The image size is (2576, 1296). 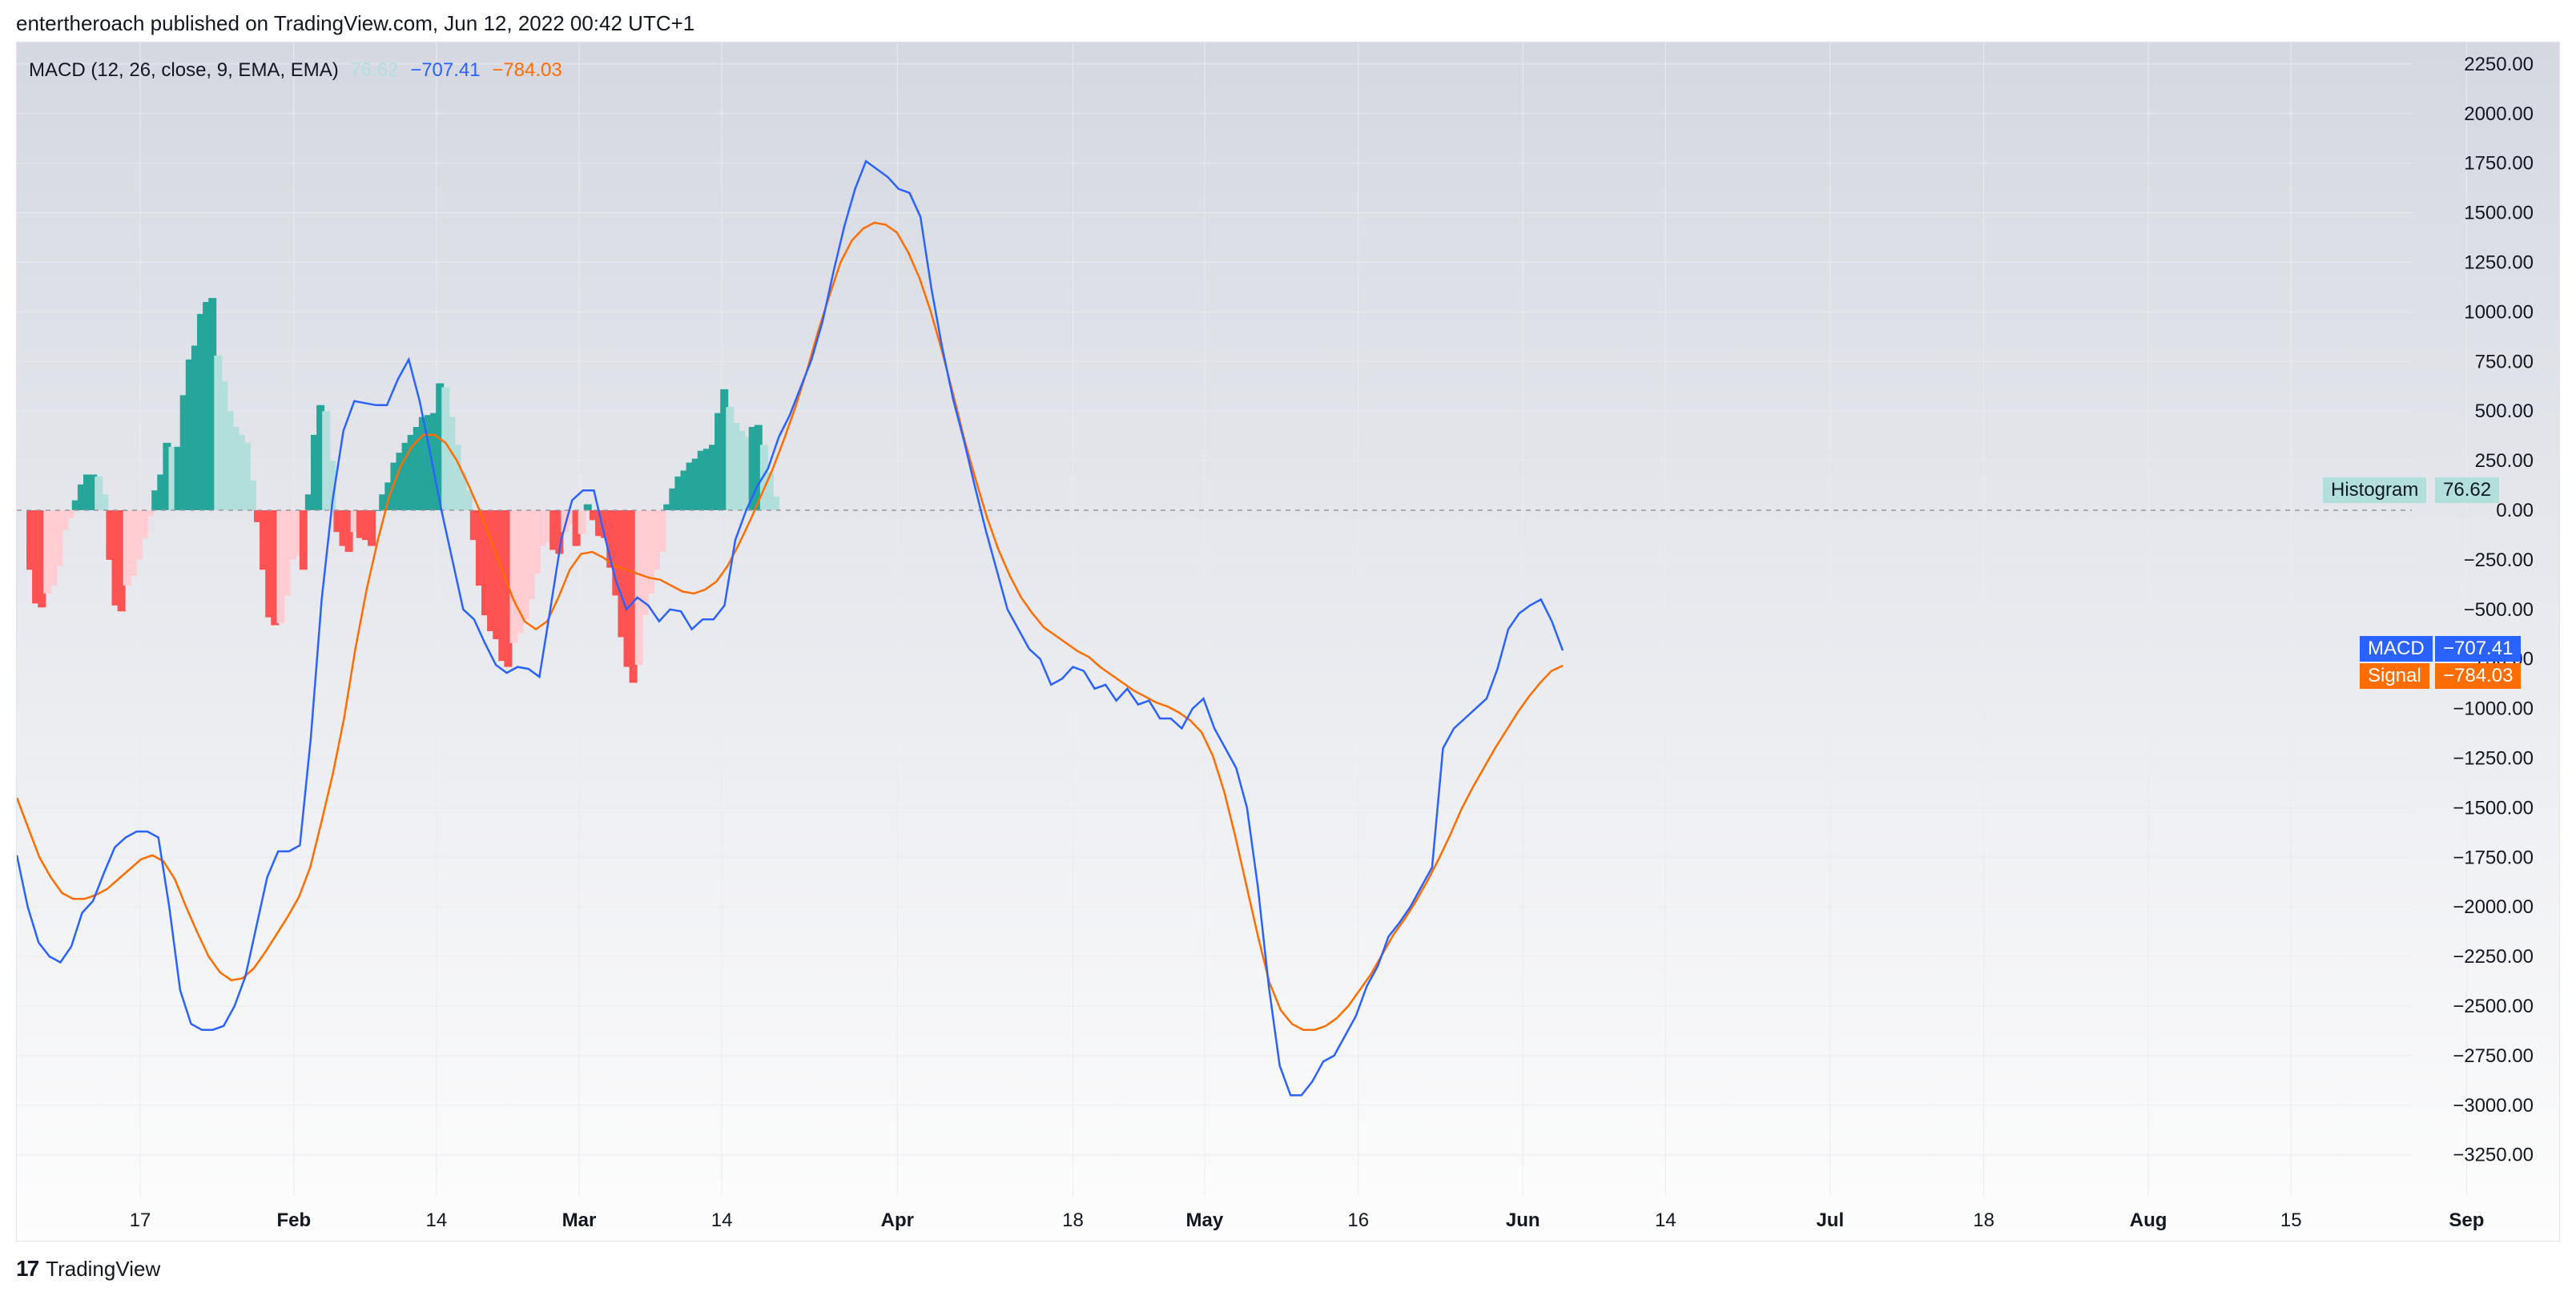 What do you see at coordinates (374, 70) in the screenshot?
I see `legend-histogram-value: 76.62` at bounding box center [374, 70].